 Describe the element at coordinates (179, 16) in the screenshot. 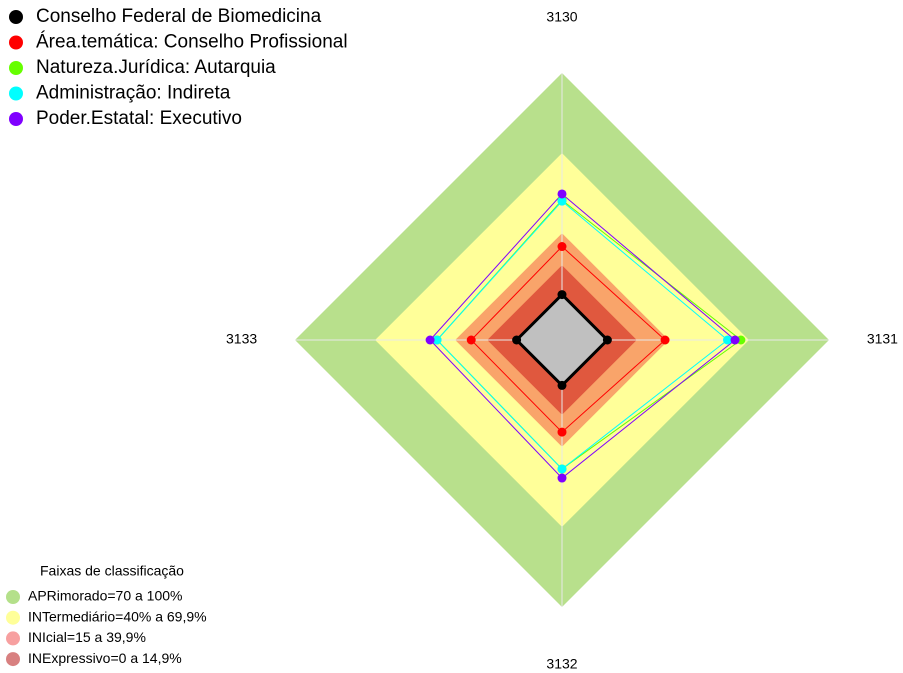

I see `legend-label: Conselho Federal de Biomedicina` at that location.